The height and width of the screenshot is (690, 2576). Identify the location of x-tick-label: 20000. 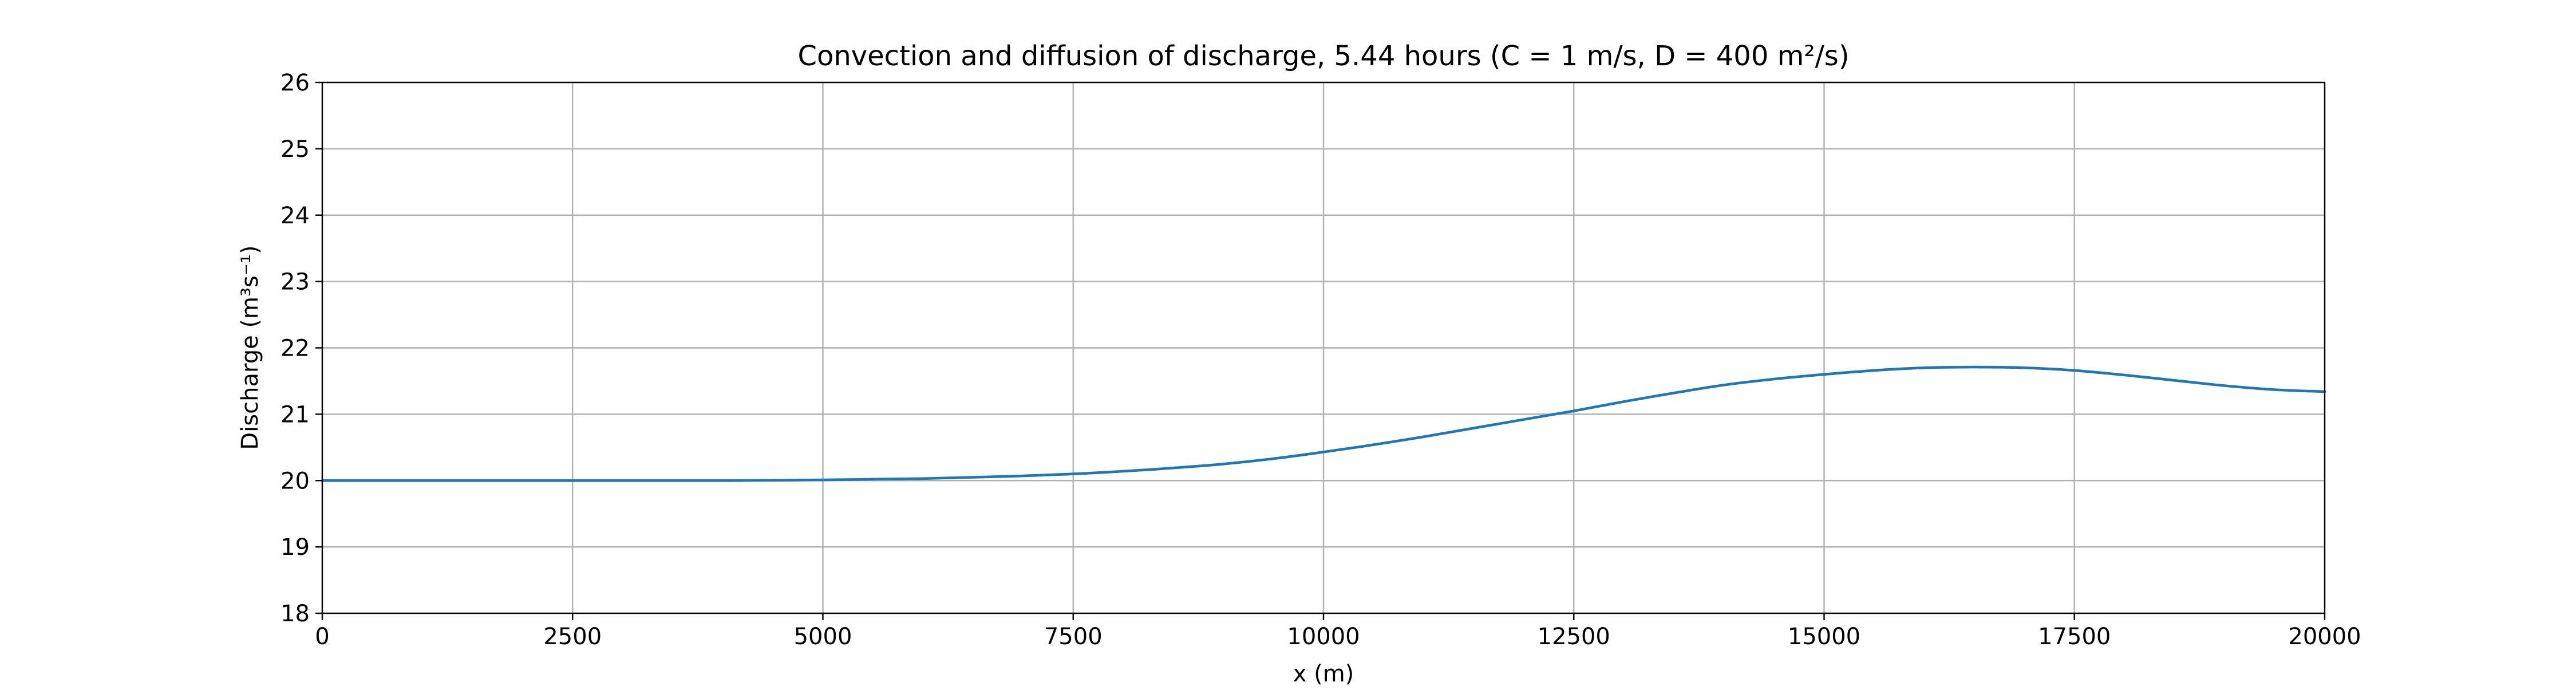
(2324, 637).